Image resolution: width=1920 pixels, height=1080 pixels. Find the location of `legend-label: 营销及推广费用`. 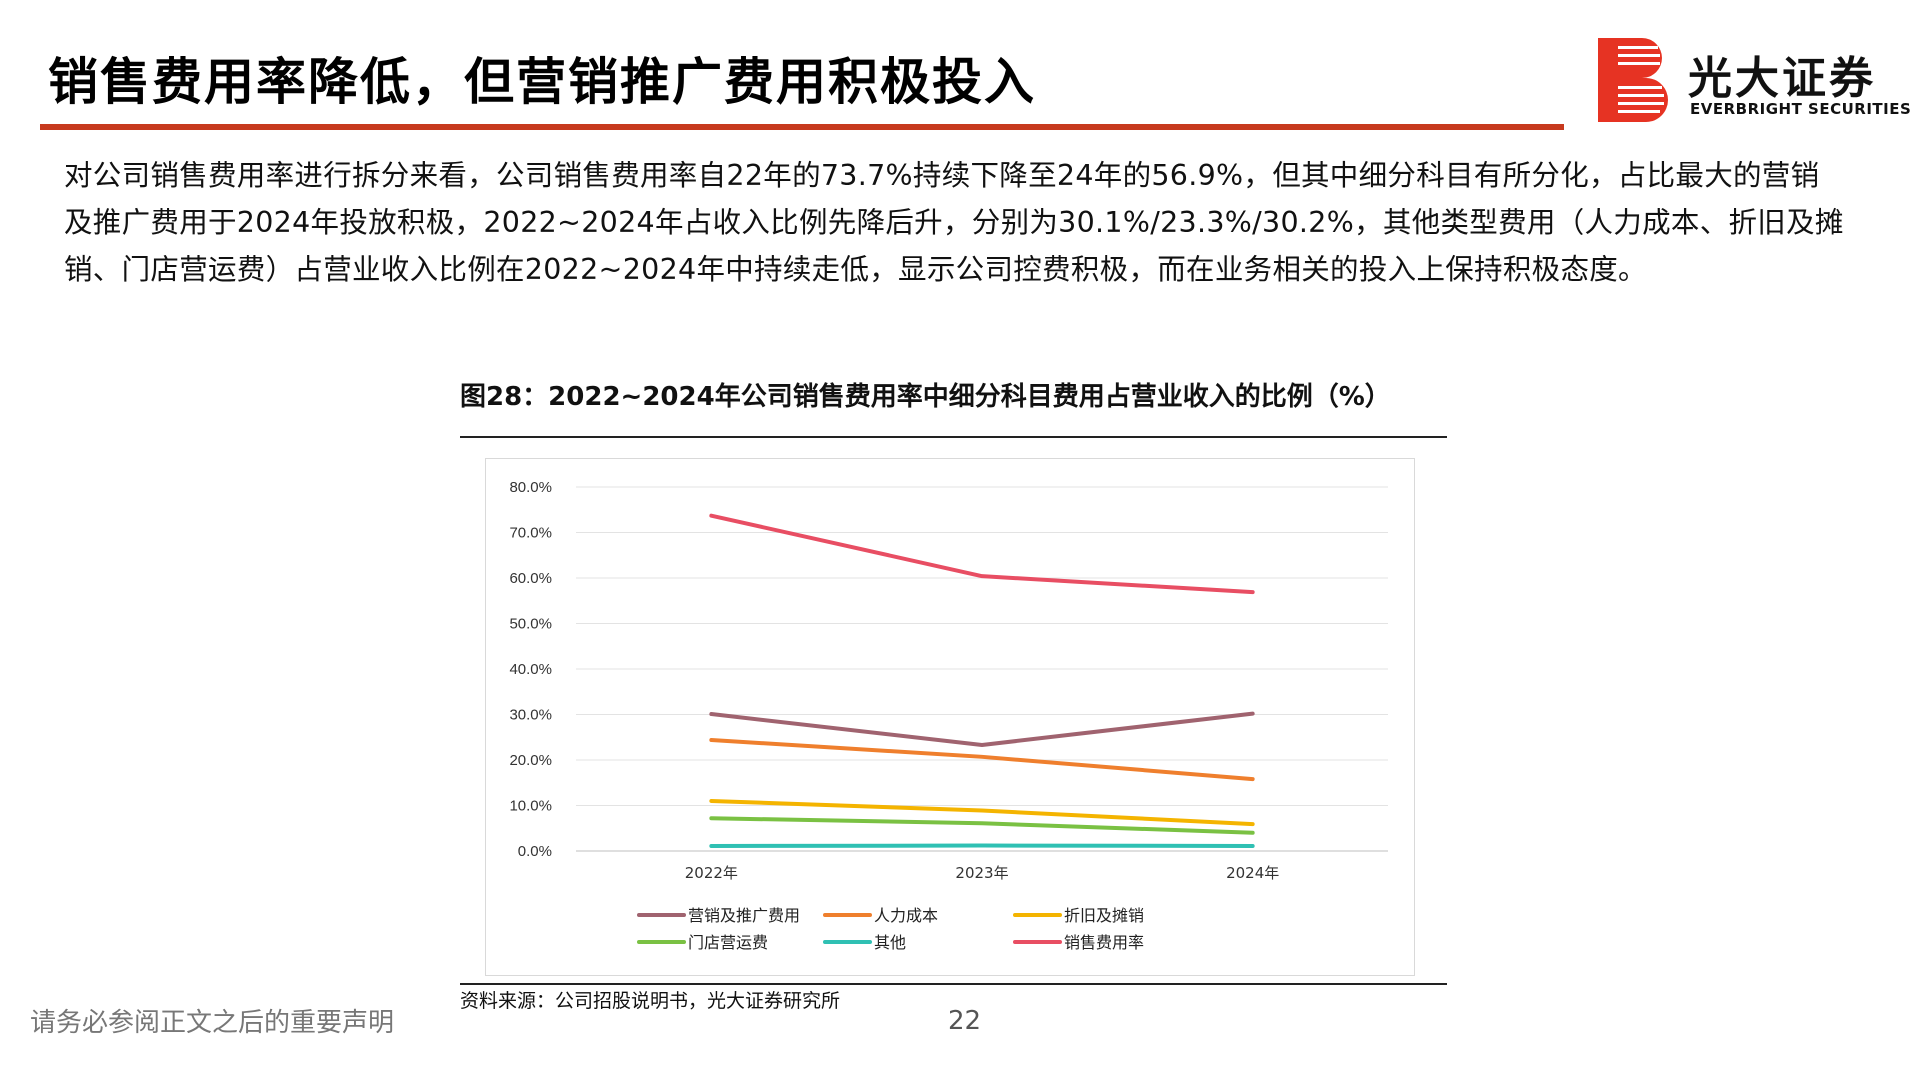

legend-label: 营销及推广费用 is located at coordinates (744, 915).